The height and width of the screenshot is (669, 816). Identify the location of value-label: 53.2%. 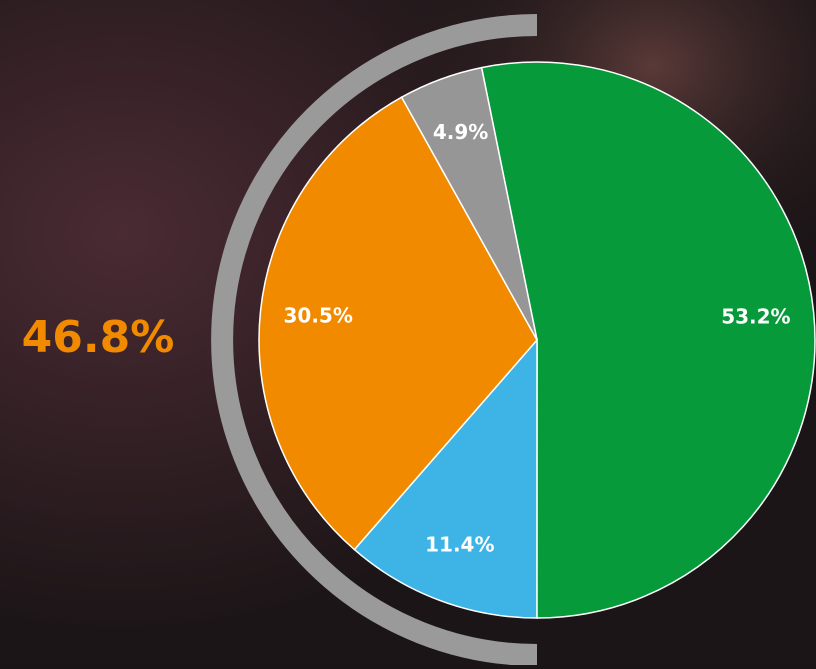
(755, 316).